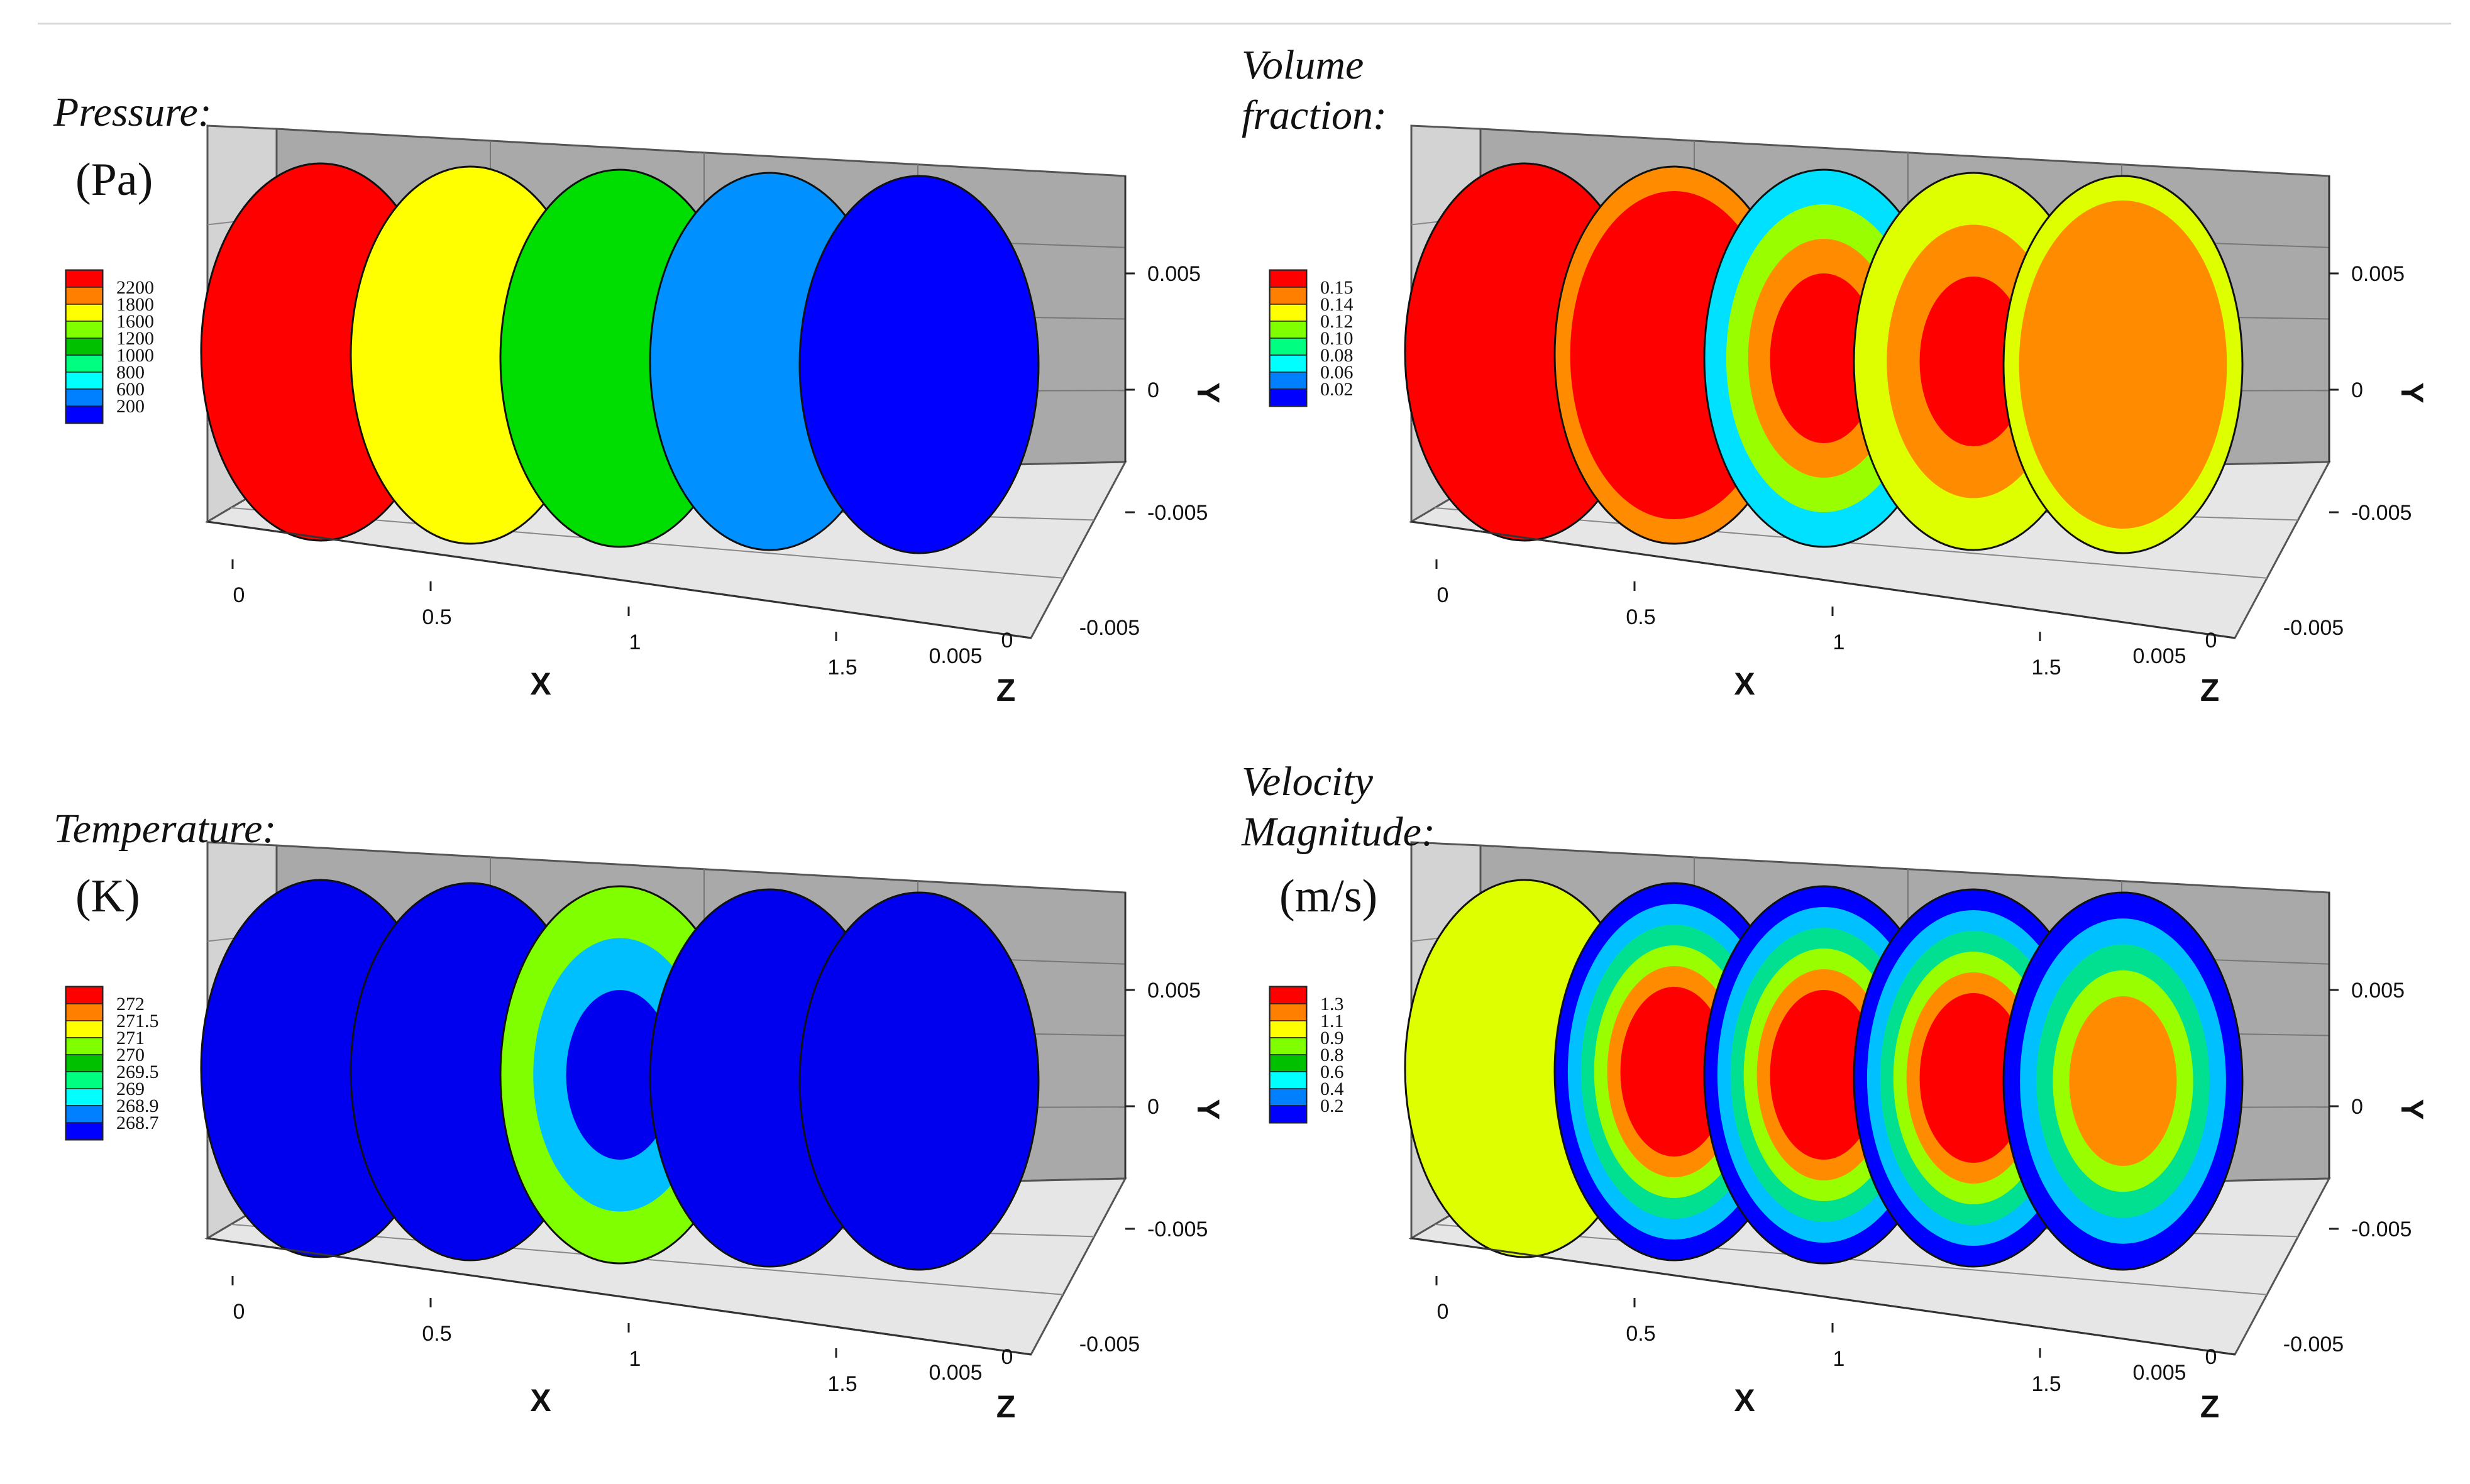  What do you see at coordinates (1337, 287) in the screenshot?
I see `legend-label: 0.15` at bounding box center [1337, 287].